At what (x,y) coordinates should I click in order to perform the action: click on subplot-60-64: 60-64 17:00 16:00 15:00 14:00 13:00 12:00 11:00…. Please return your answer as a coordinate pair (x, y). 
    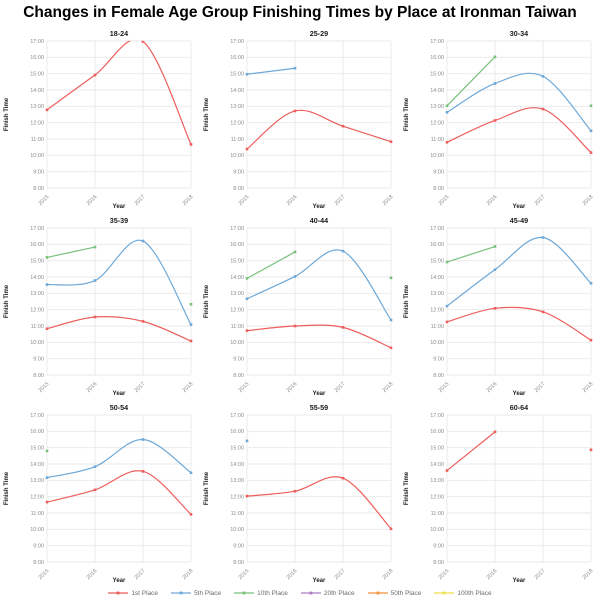
    Looking at the image, I should click on (500, 492).